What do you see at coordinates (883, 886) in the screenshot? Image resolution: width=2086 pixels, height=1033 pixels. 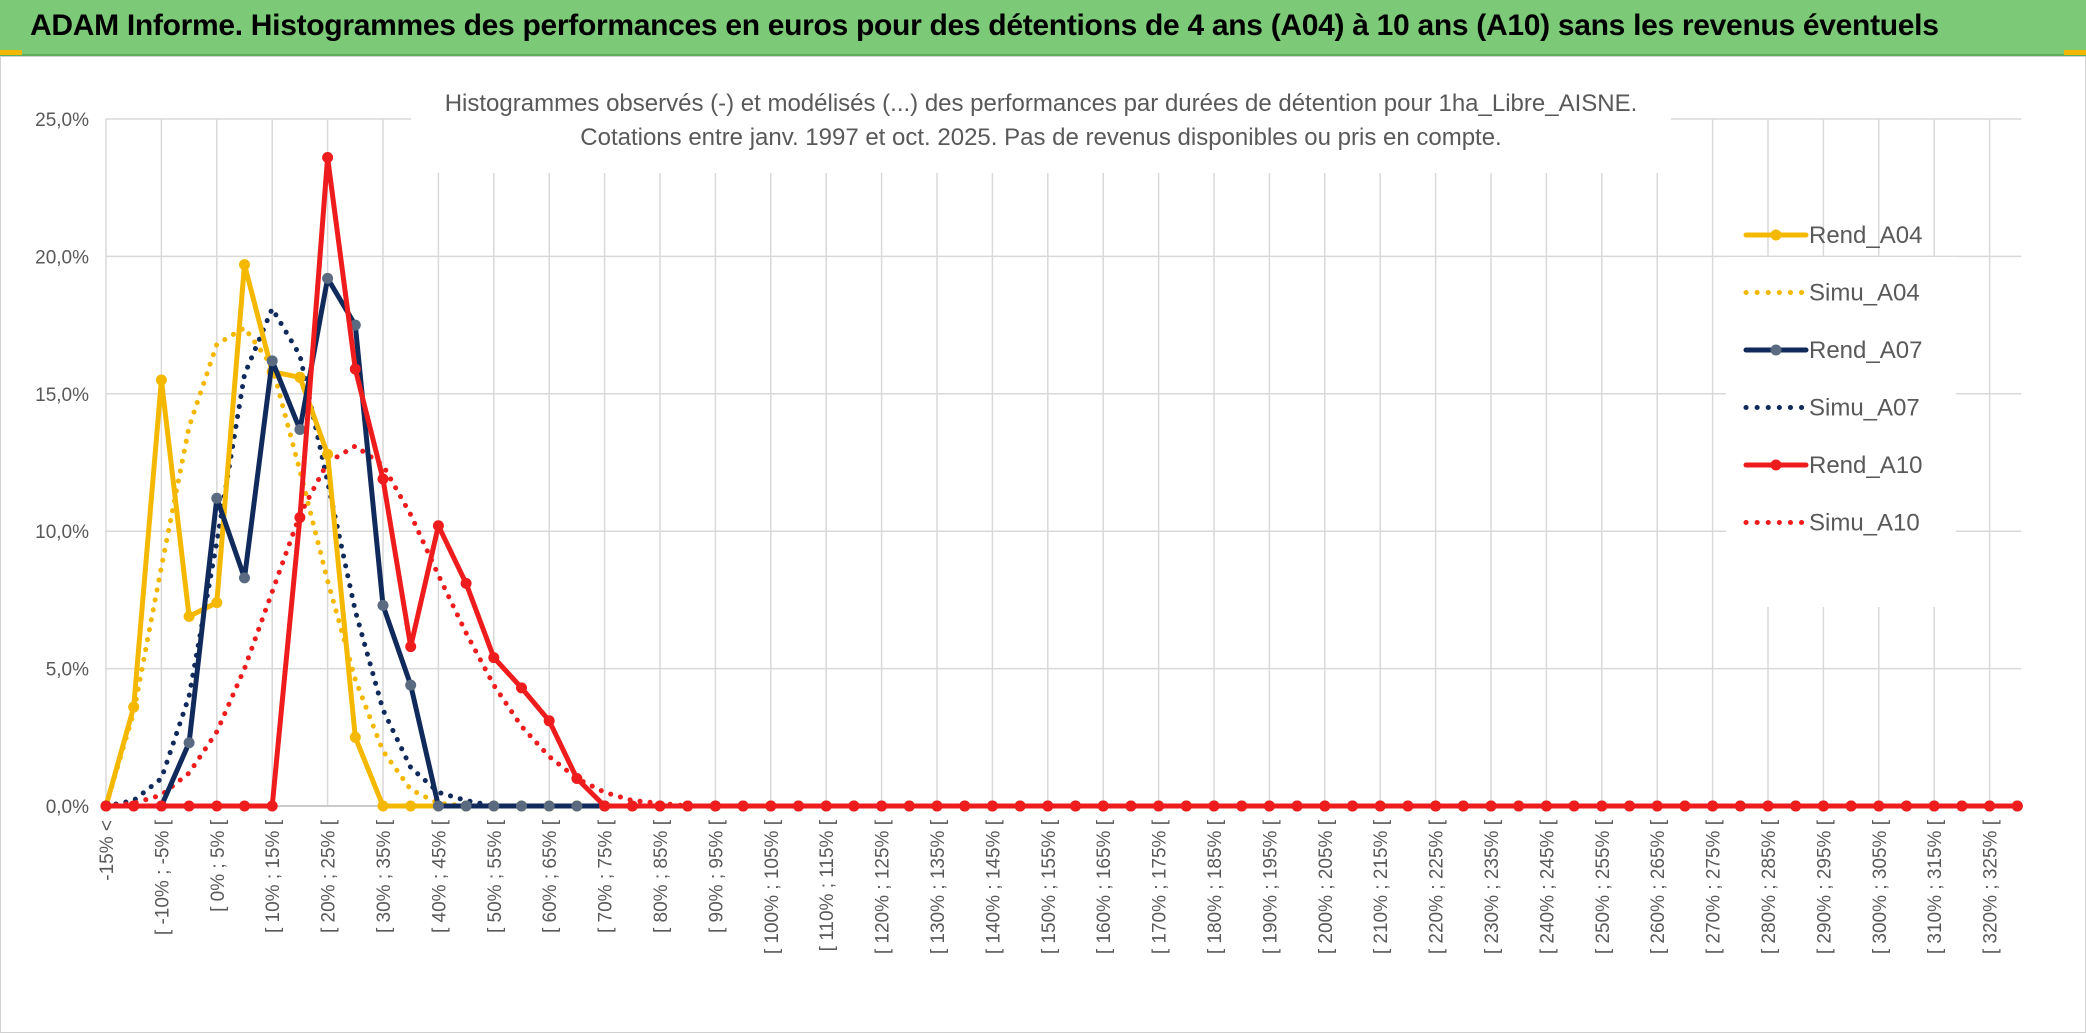 I see `x-tick-label: [ 120% ; 125% [` at bounding box center [883, 886].